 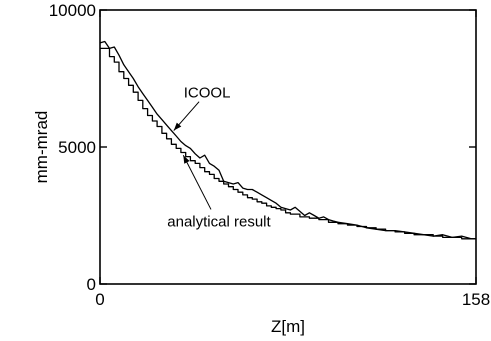 I want to click on y-tick-label: 0, so click(x=91, y=284).